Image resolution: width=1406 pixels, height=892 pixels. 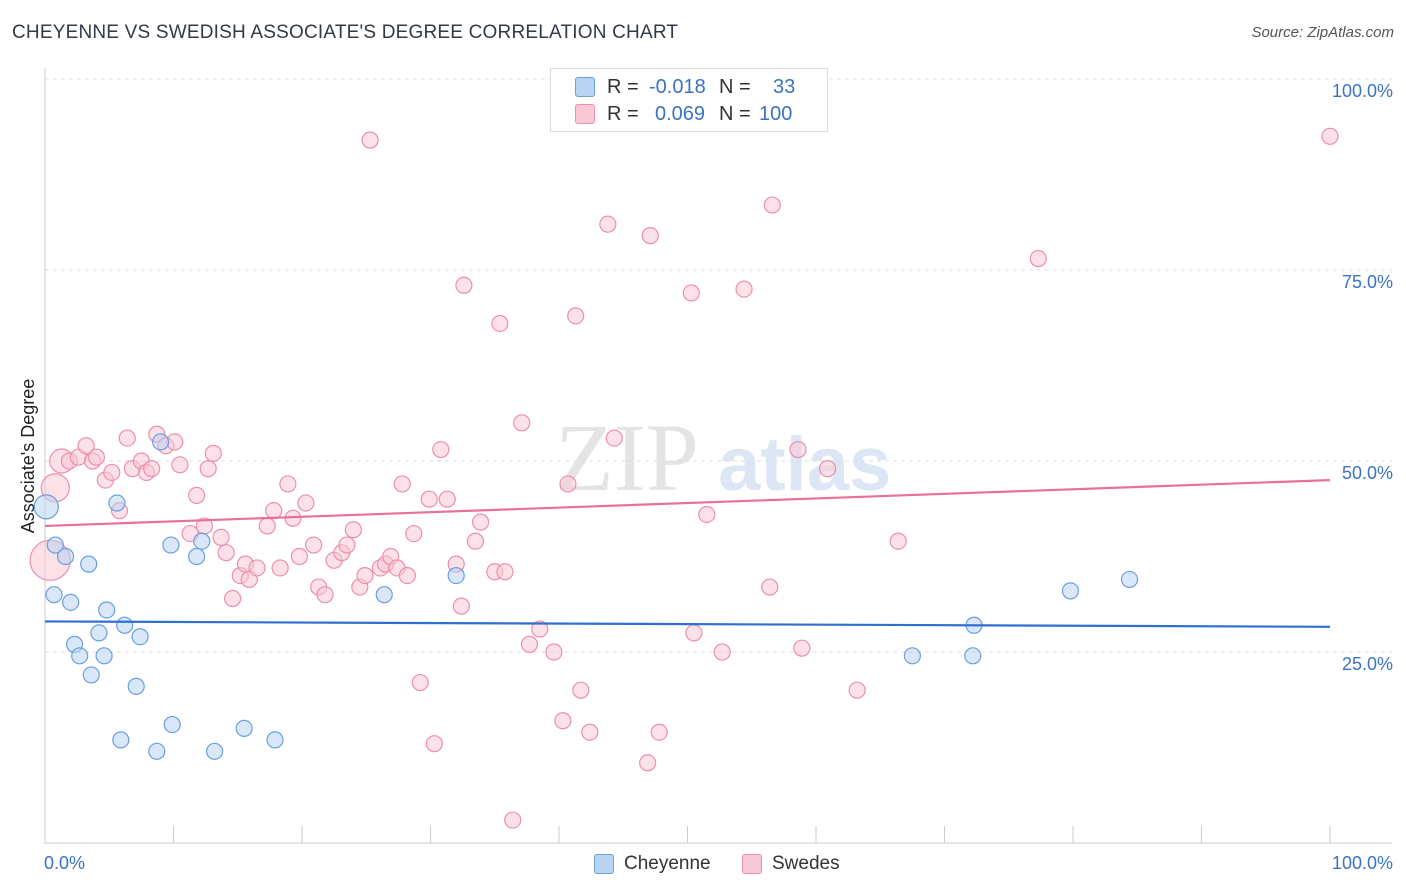 I want to click on watermark-atlas: atlas, so click(x=804, y=464).